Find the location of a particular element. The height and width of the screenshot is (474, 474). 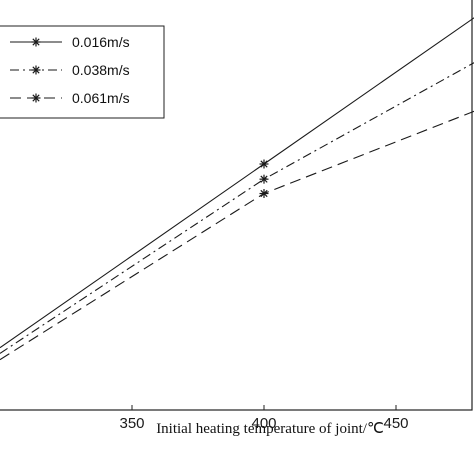

legend-label-1: 0.016m/s is located at coordinates (101, 42).